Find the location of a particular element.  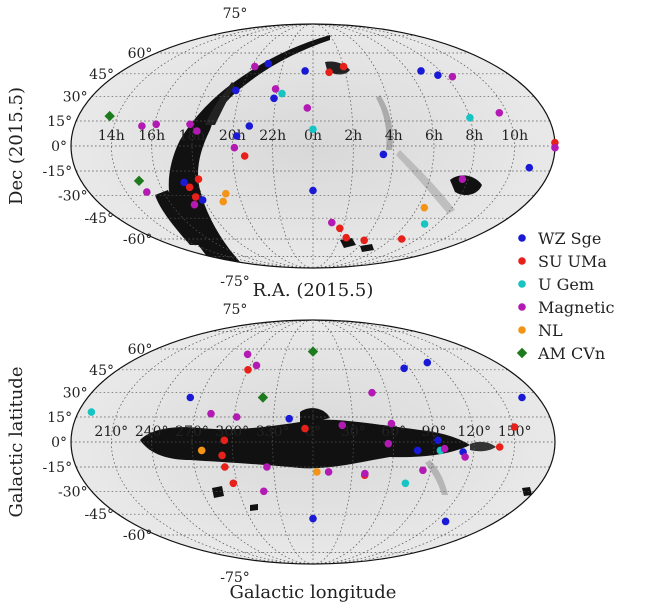

lon-tick-label: 60° is located at coordinates (393, 432).